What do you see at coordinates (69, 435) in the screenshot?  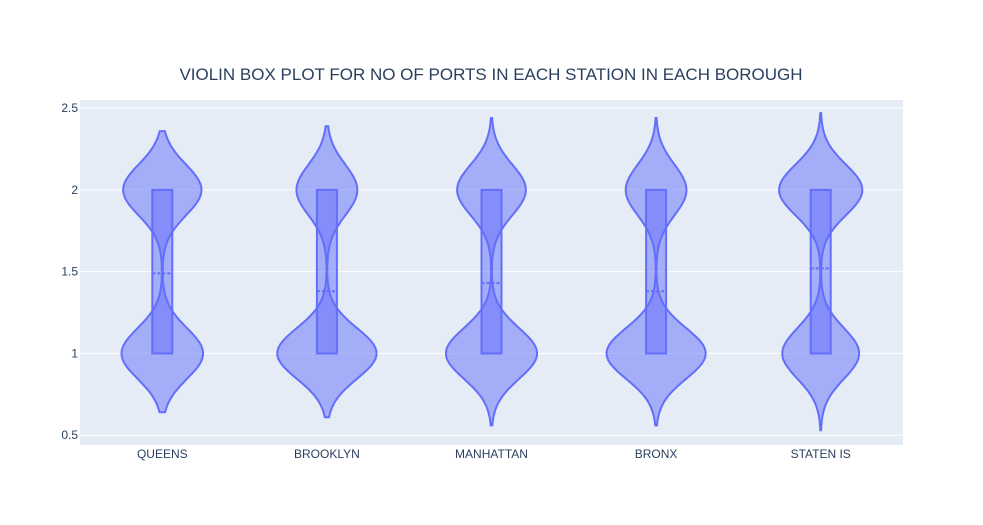 I see `y-tick-label: 0.5` at bounding box center [69, 435].